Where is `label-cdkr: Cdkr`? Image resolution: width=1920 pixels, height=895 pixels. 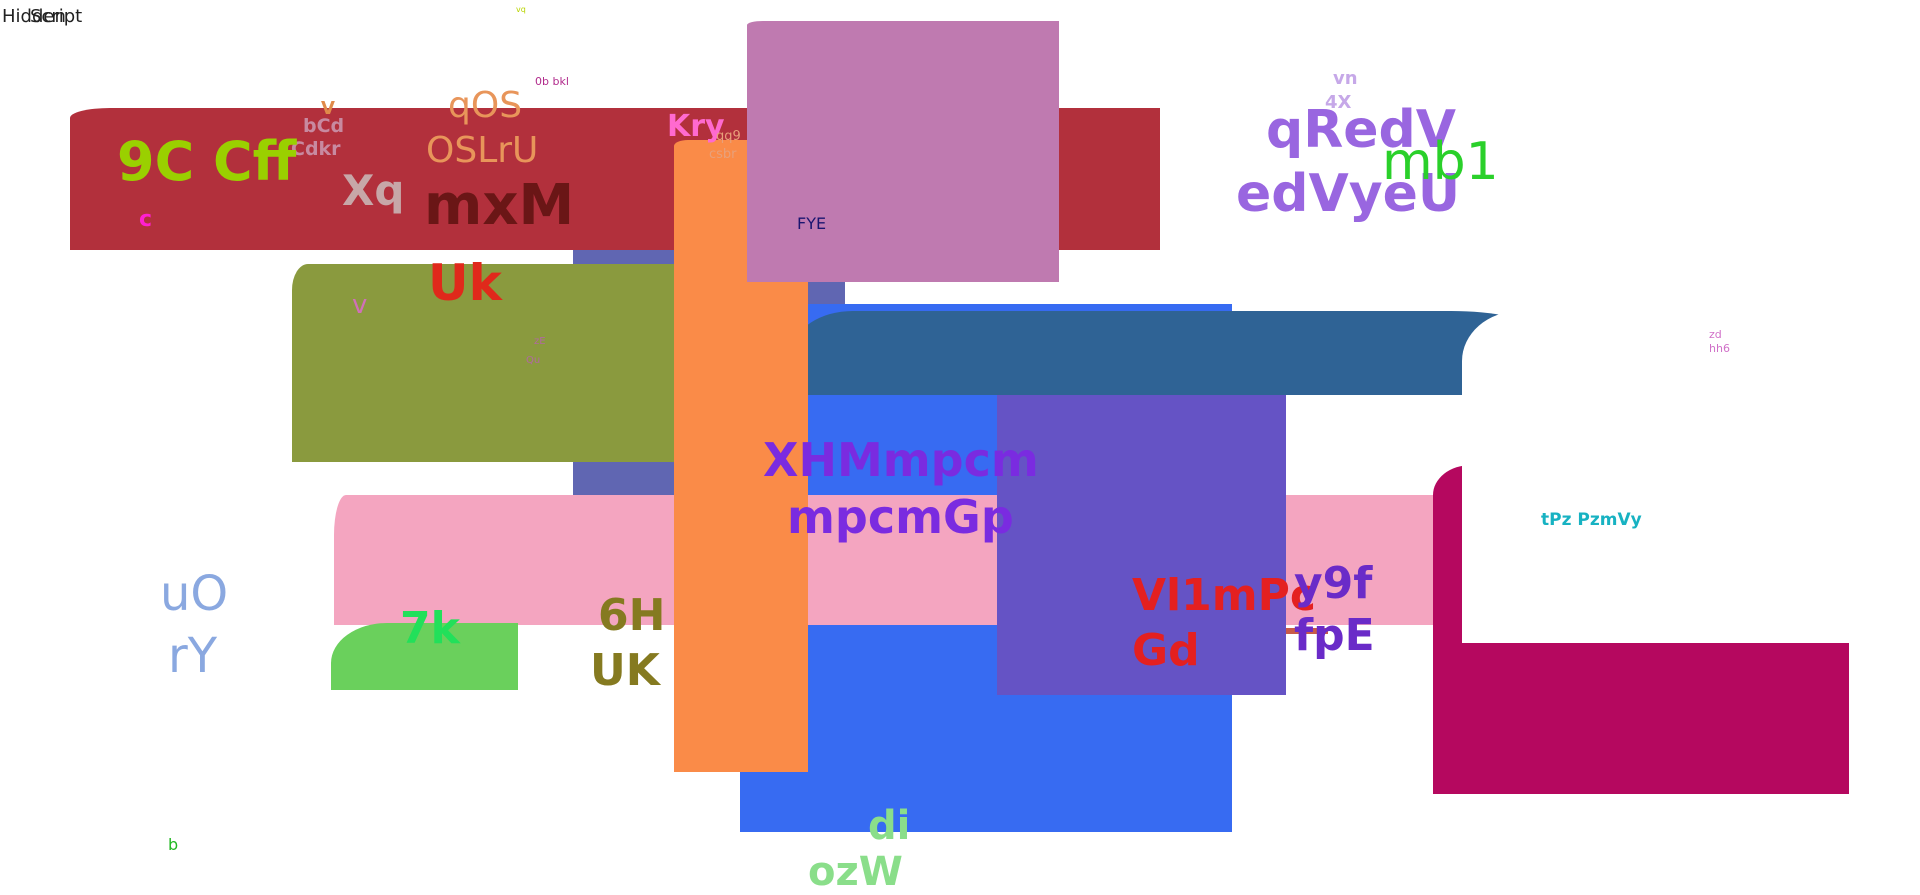
label-cdkr: Cdkr is located at coordinates (316, 149).